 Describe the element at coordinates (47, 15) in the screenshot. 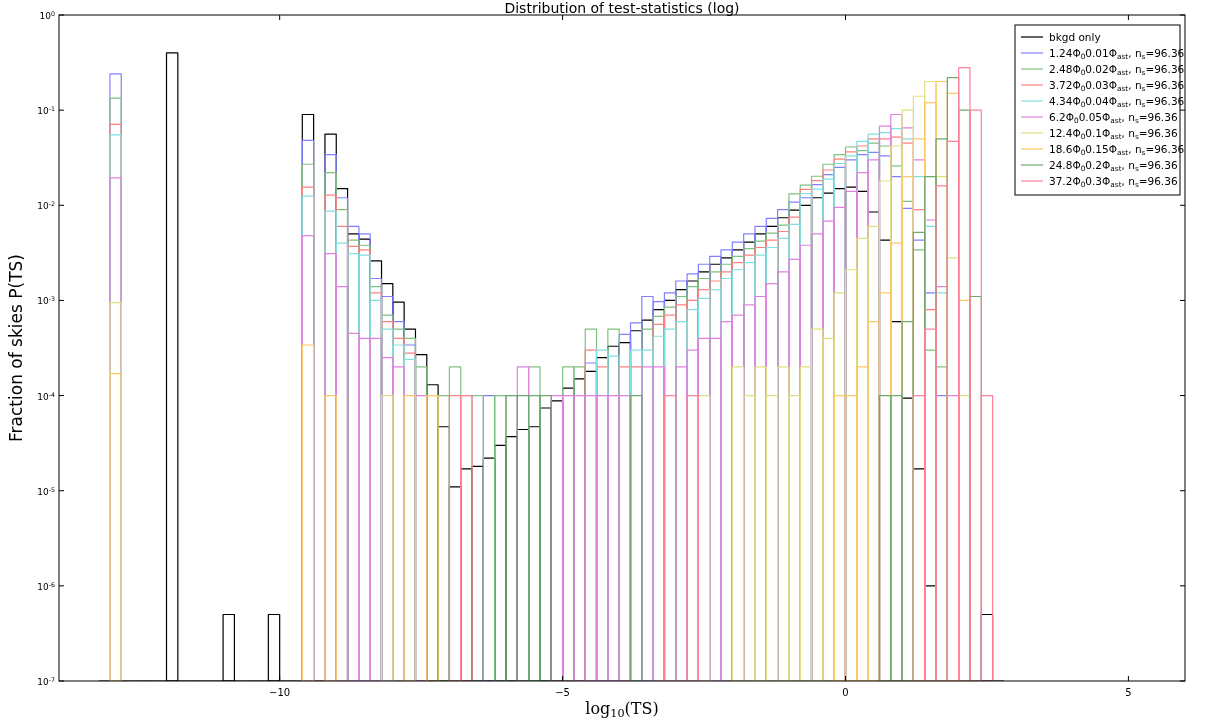

I see `y-tick-label: 10$^{0}$` at that location.